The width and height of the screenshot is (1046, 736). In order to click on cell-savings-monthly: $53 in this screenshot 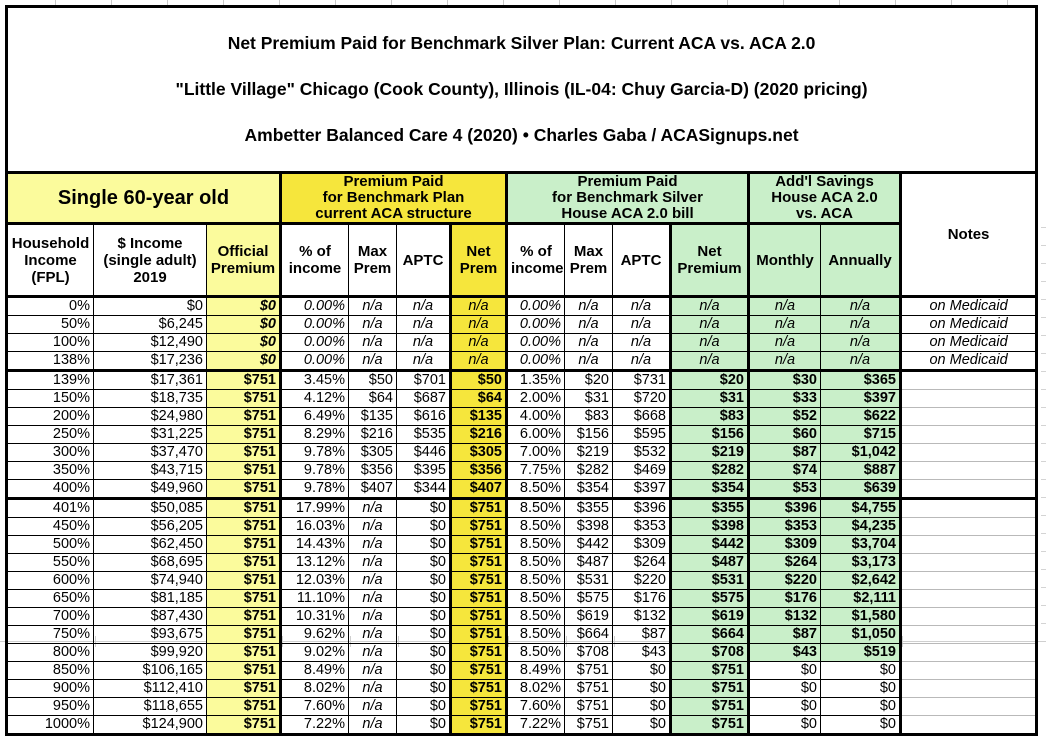, I will do `click(784, 489)`.